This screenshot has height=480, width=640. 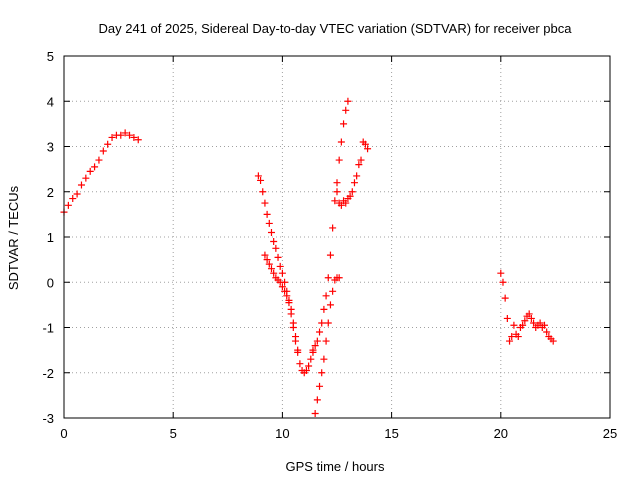 What do you see at coordinates (173, 433) in the screenshot?
I see `x-tick-label: 5` at bounding box center [173, 433].